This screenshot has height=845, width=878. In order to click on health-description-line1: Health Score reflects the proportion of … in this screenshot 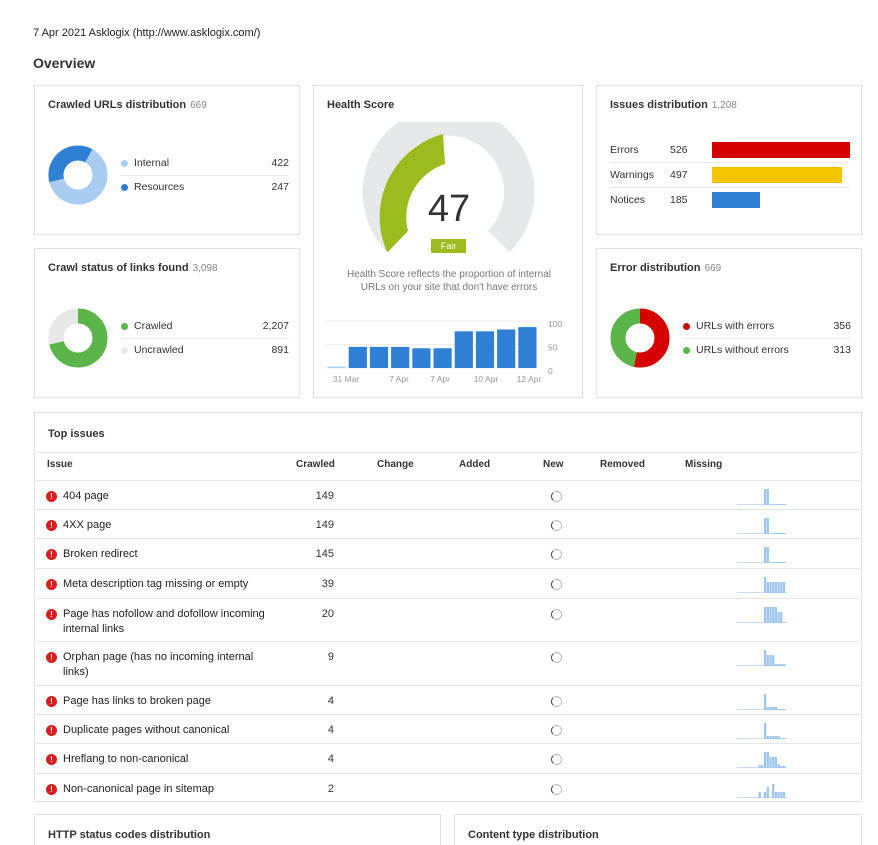, I will do `click(449, 274)`.